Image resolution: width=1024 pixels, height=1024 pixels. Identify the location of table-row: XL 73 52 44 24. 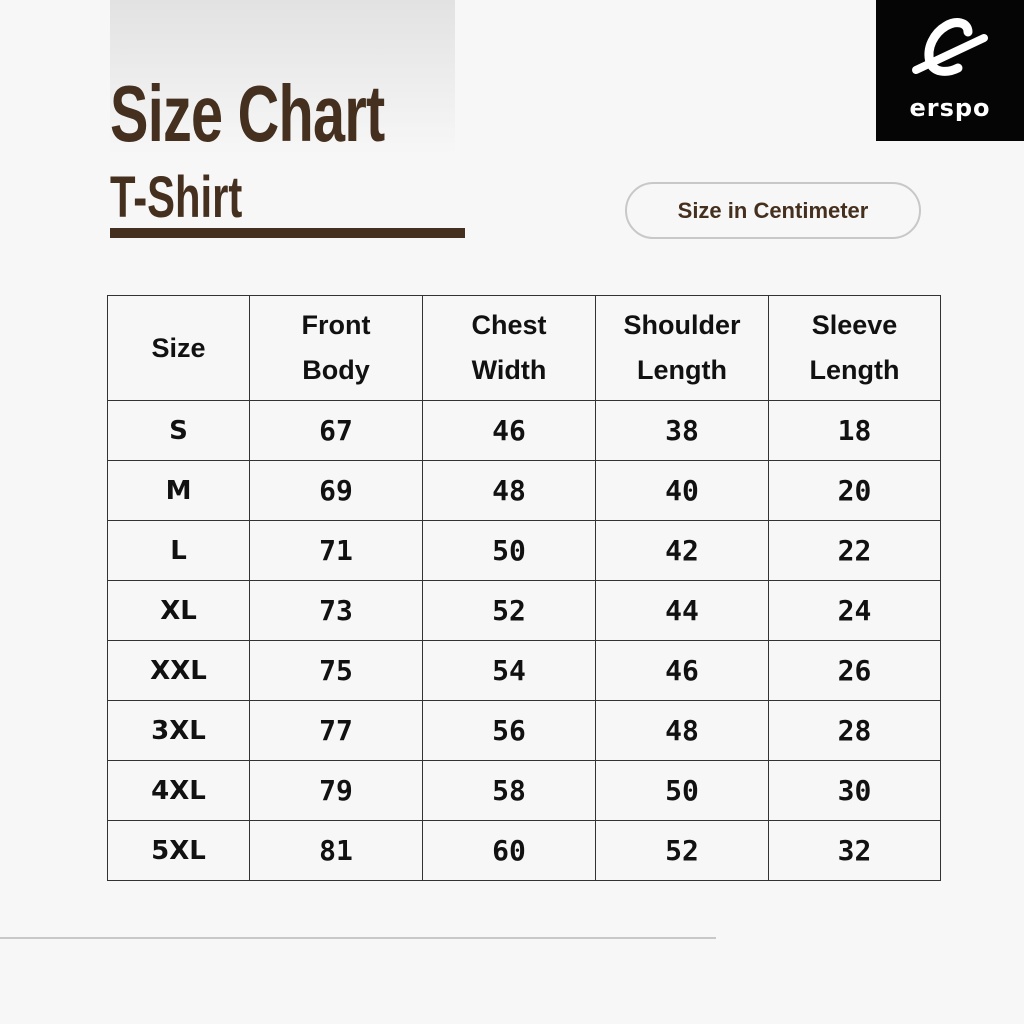
(524, 610).